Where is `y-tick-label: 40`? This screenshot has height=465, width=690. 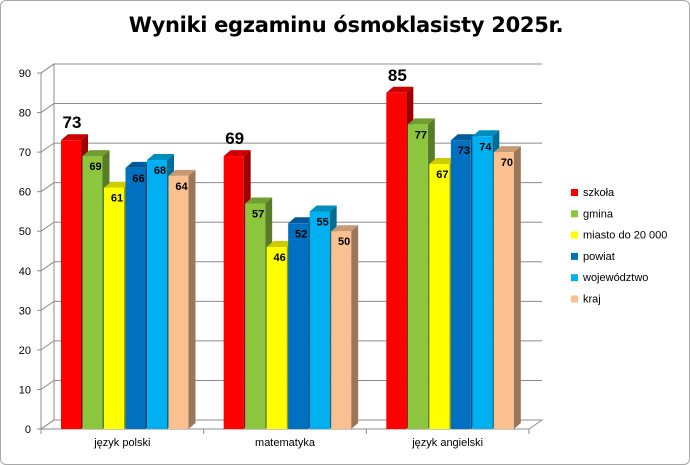
y-tick-label: 40 is located at coordinates (25, 272).